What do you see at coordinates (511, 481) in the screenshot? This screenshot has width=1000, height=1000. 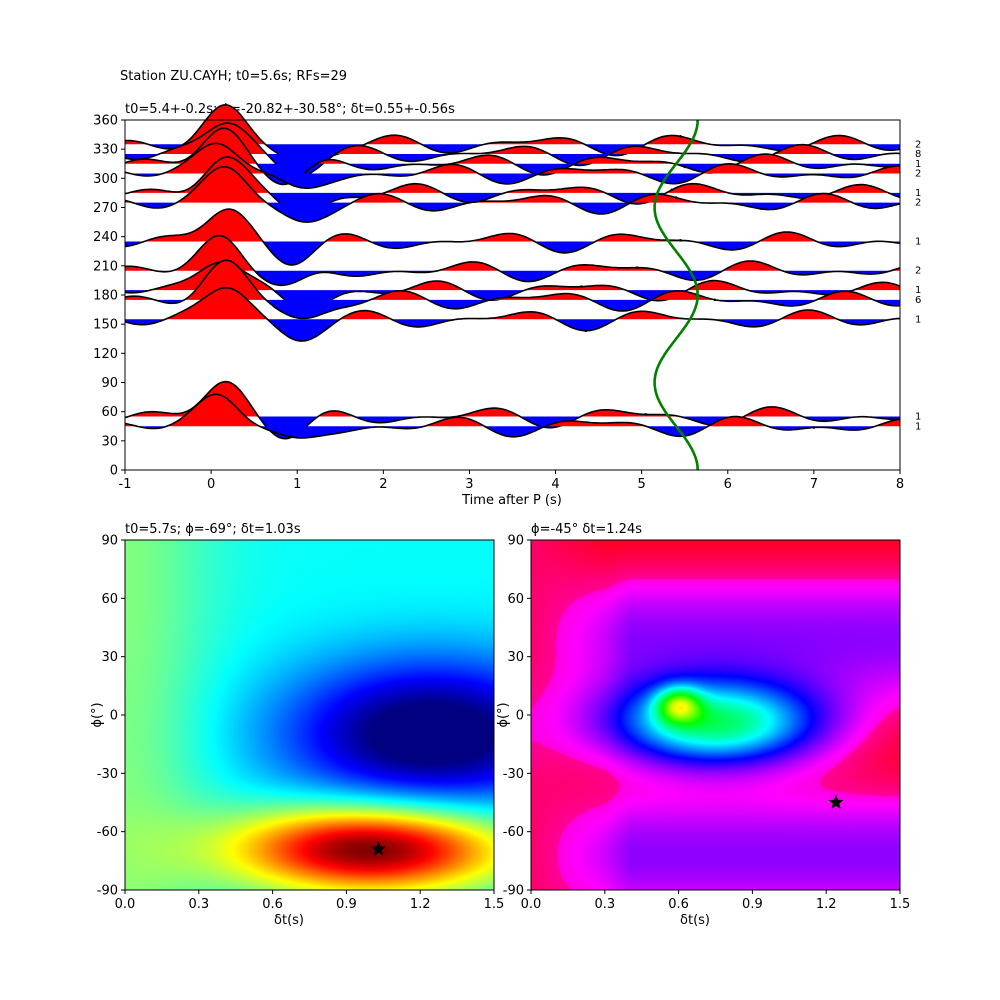 I see `rf-x-ticks: -1 0 1 2 3 4 5 6 7 8` at bounding box center [511, 481].